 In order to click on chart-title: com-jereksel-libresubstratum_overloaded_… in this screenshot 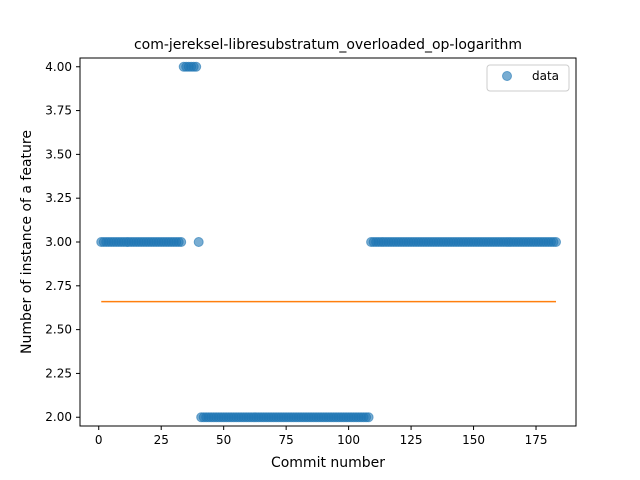, I will do `click(328, 45)`.